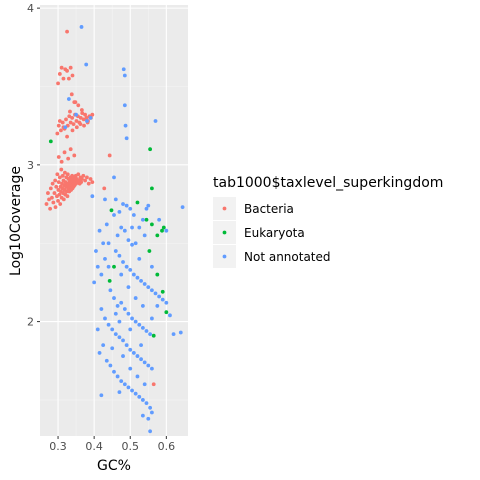 The width and height of the screenshot is (480, 480). Describe the element at coordinates (274, 233) in the screenshot. I see `legend-label-eukaryota: Eukaryota` at that location.